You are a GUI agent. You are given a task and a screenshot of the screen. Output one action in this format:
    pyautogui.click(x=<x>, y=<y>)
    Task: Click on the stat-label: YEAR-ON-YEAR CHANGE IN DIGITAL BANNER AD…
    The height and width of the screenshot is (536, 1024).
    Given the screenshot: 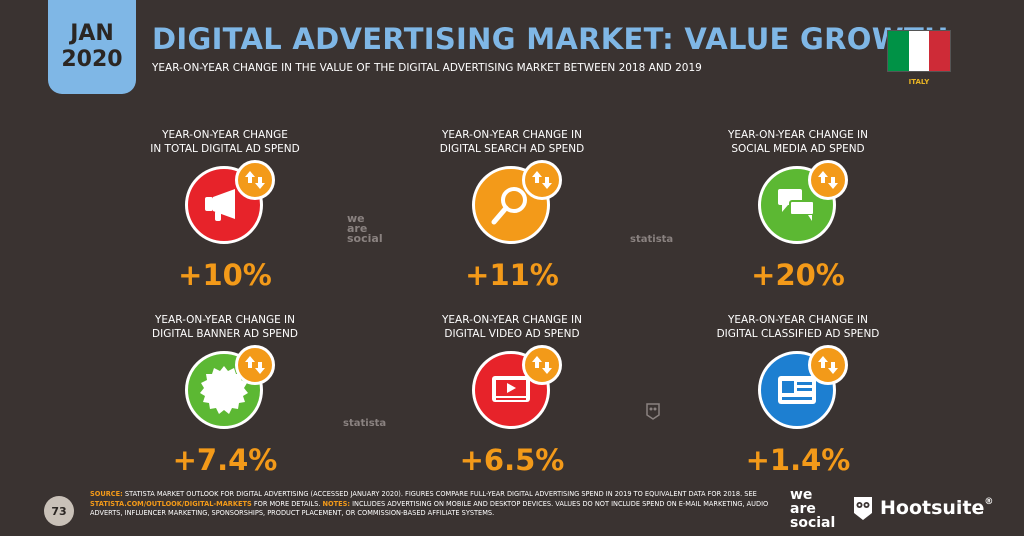 What is the action you would take?
    pyautogui.click(x=225, y=328)
    